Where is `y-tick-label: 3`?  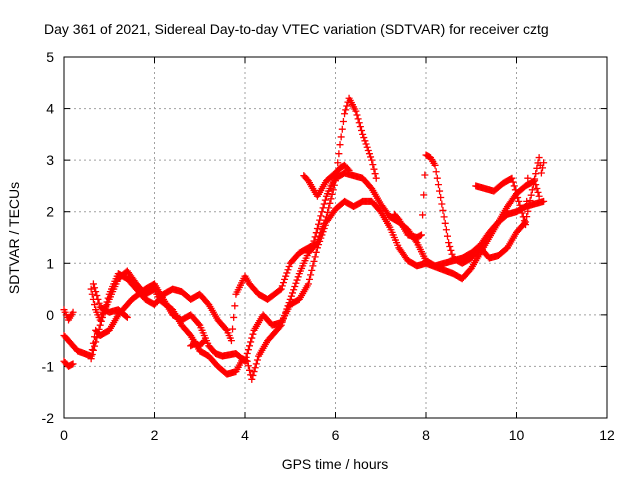
y-tick-label: 3 is located at coordinates (50, 160).